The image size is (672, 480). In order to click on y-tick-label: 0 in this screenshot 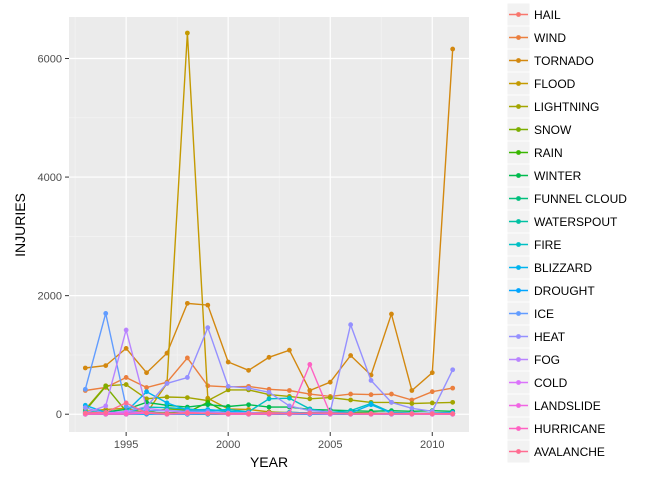, I will do `click(59, 415)`.